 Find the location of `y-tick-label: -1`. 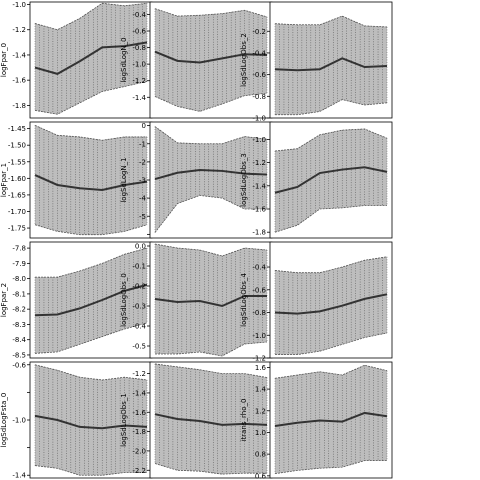

y-tick-label: -1 is located at coordinates (142, 144).